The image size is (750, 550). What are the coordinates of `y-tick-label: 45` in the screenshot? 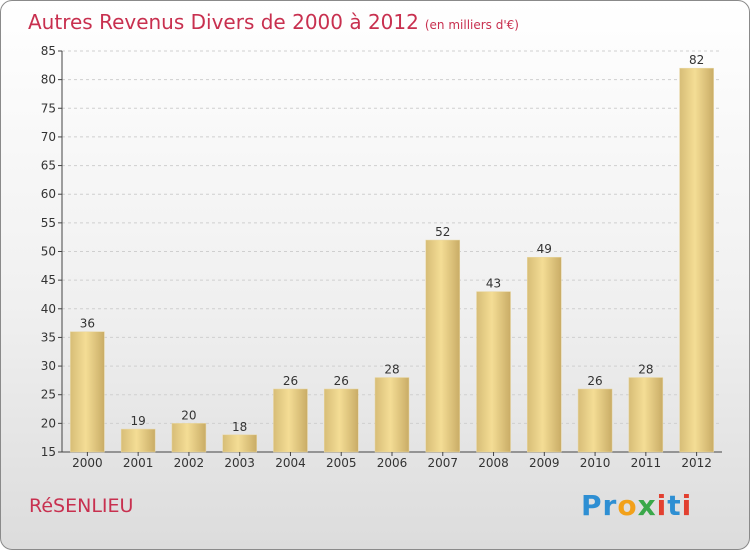 It's located at (48, 280).